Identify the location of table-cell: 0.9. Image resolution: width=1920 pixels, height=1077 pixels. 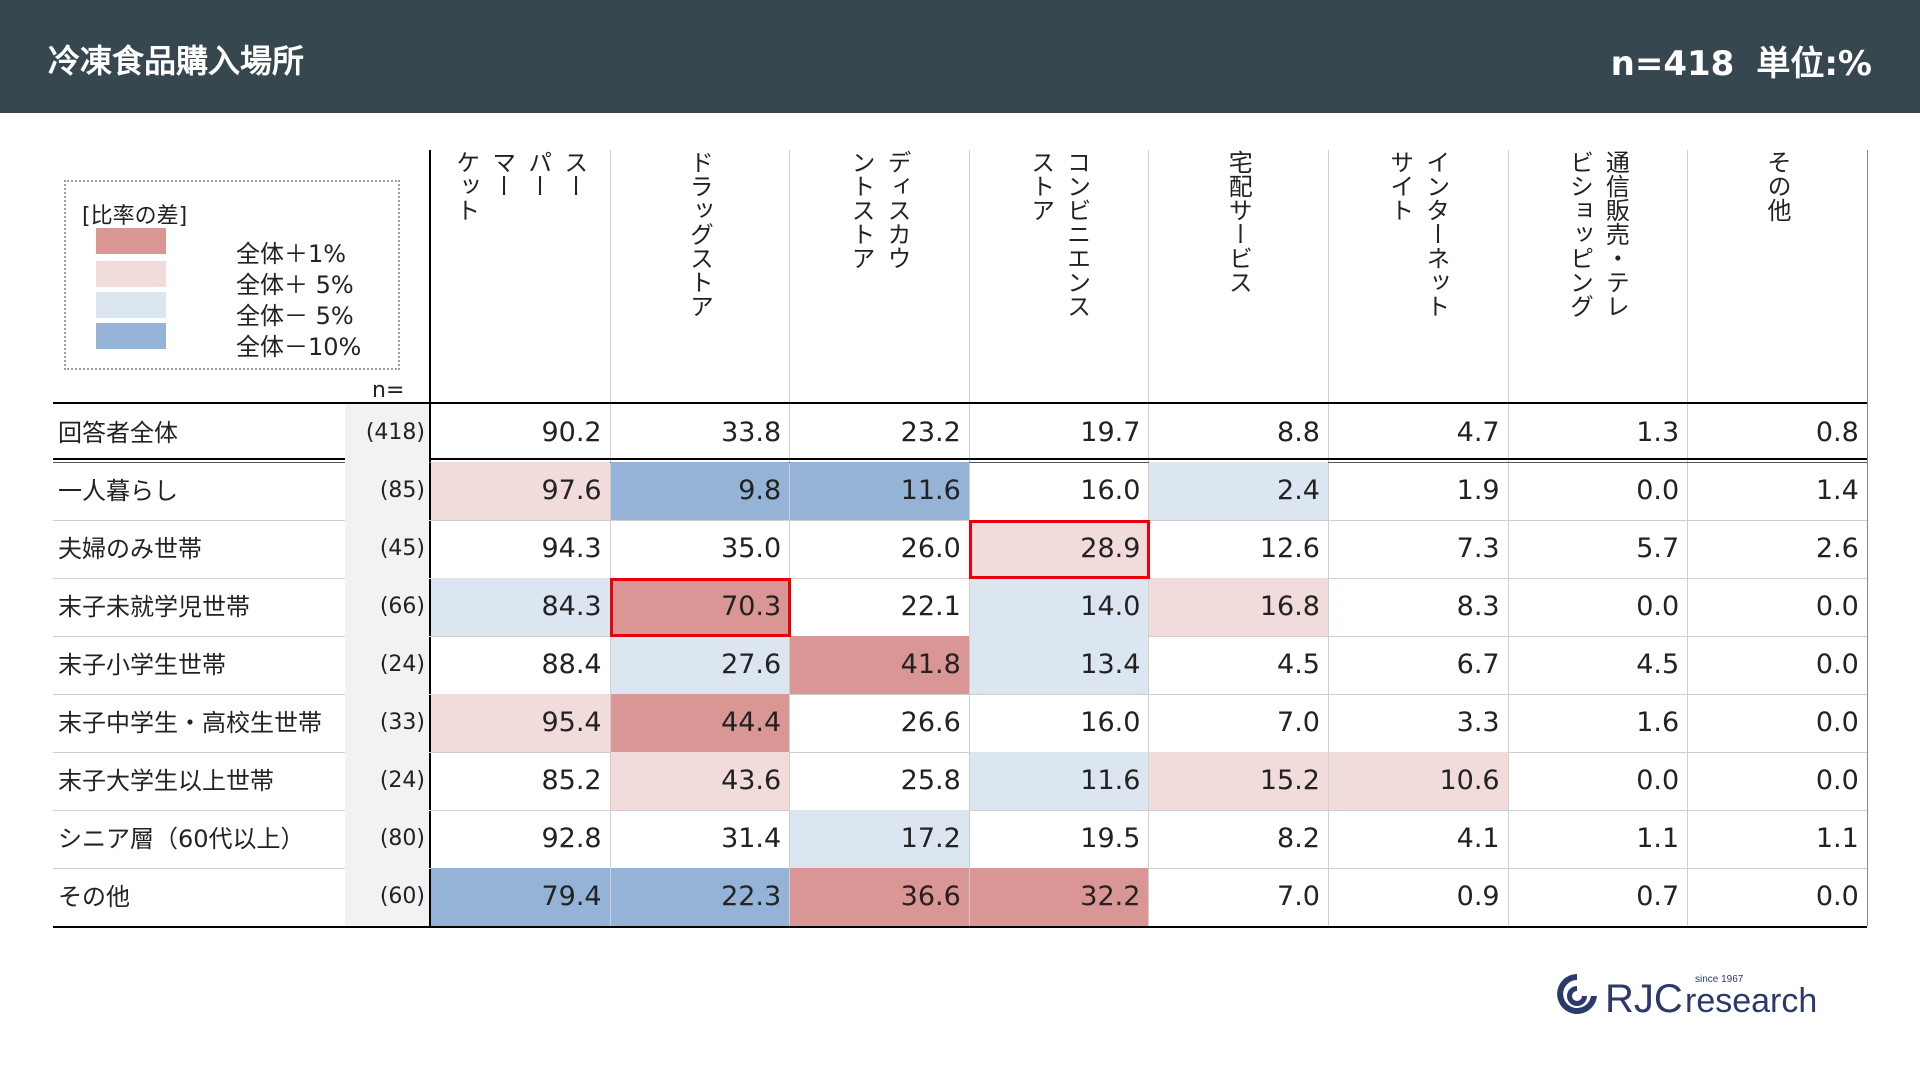
(1478, 896).